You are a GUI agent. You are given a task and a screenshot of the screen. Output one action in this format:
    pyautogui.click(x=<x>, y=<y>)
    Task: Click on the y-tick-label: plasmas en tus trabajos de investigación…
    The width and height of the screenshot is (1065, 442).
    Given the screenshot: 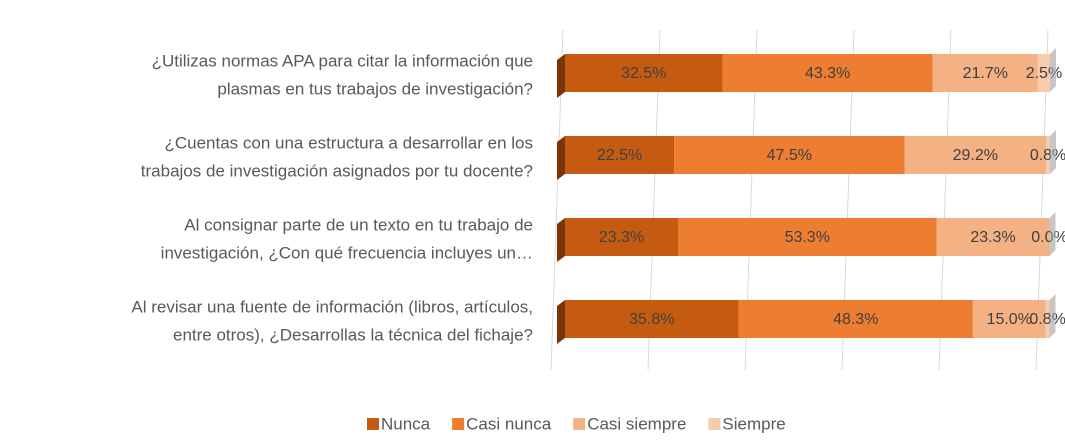 What is the action you would take?
    pyautogui.click(x=375, y=88)
    